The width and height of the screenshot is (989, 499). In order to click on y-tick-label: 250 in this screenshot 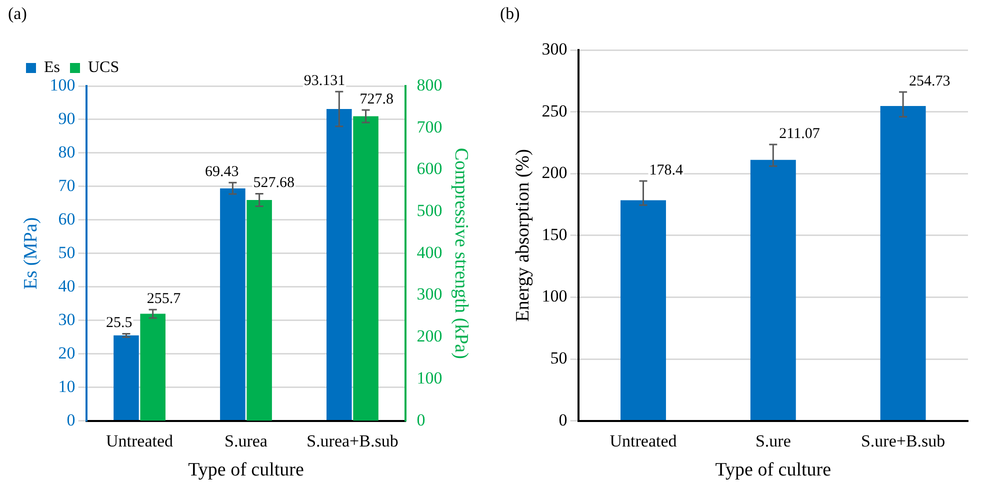, I will do `click(555, 110)`.